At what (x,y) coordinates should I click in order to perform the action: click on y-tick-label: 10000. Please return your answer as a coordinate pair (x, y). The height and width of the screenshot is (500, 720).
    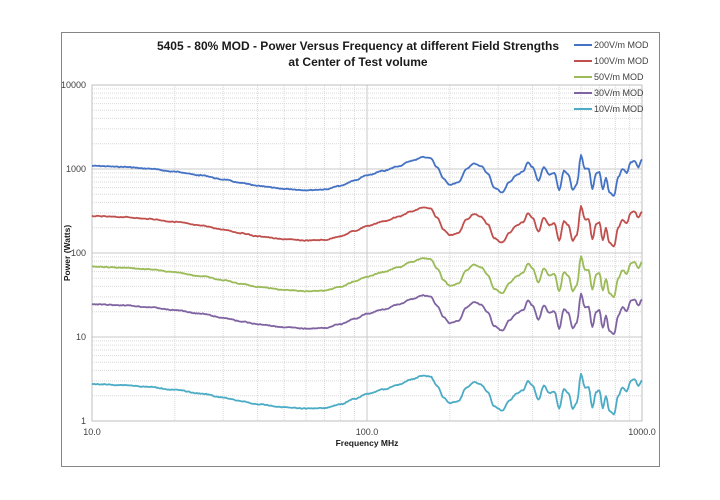
    Looking at the image, I should click on (73, 85).